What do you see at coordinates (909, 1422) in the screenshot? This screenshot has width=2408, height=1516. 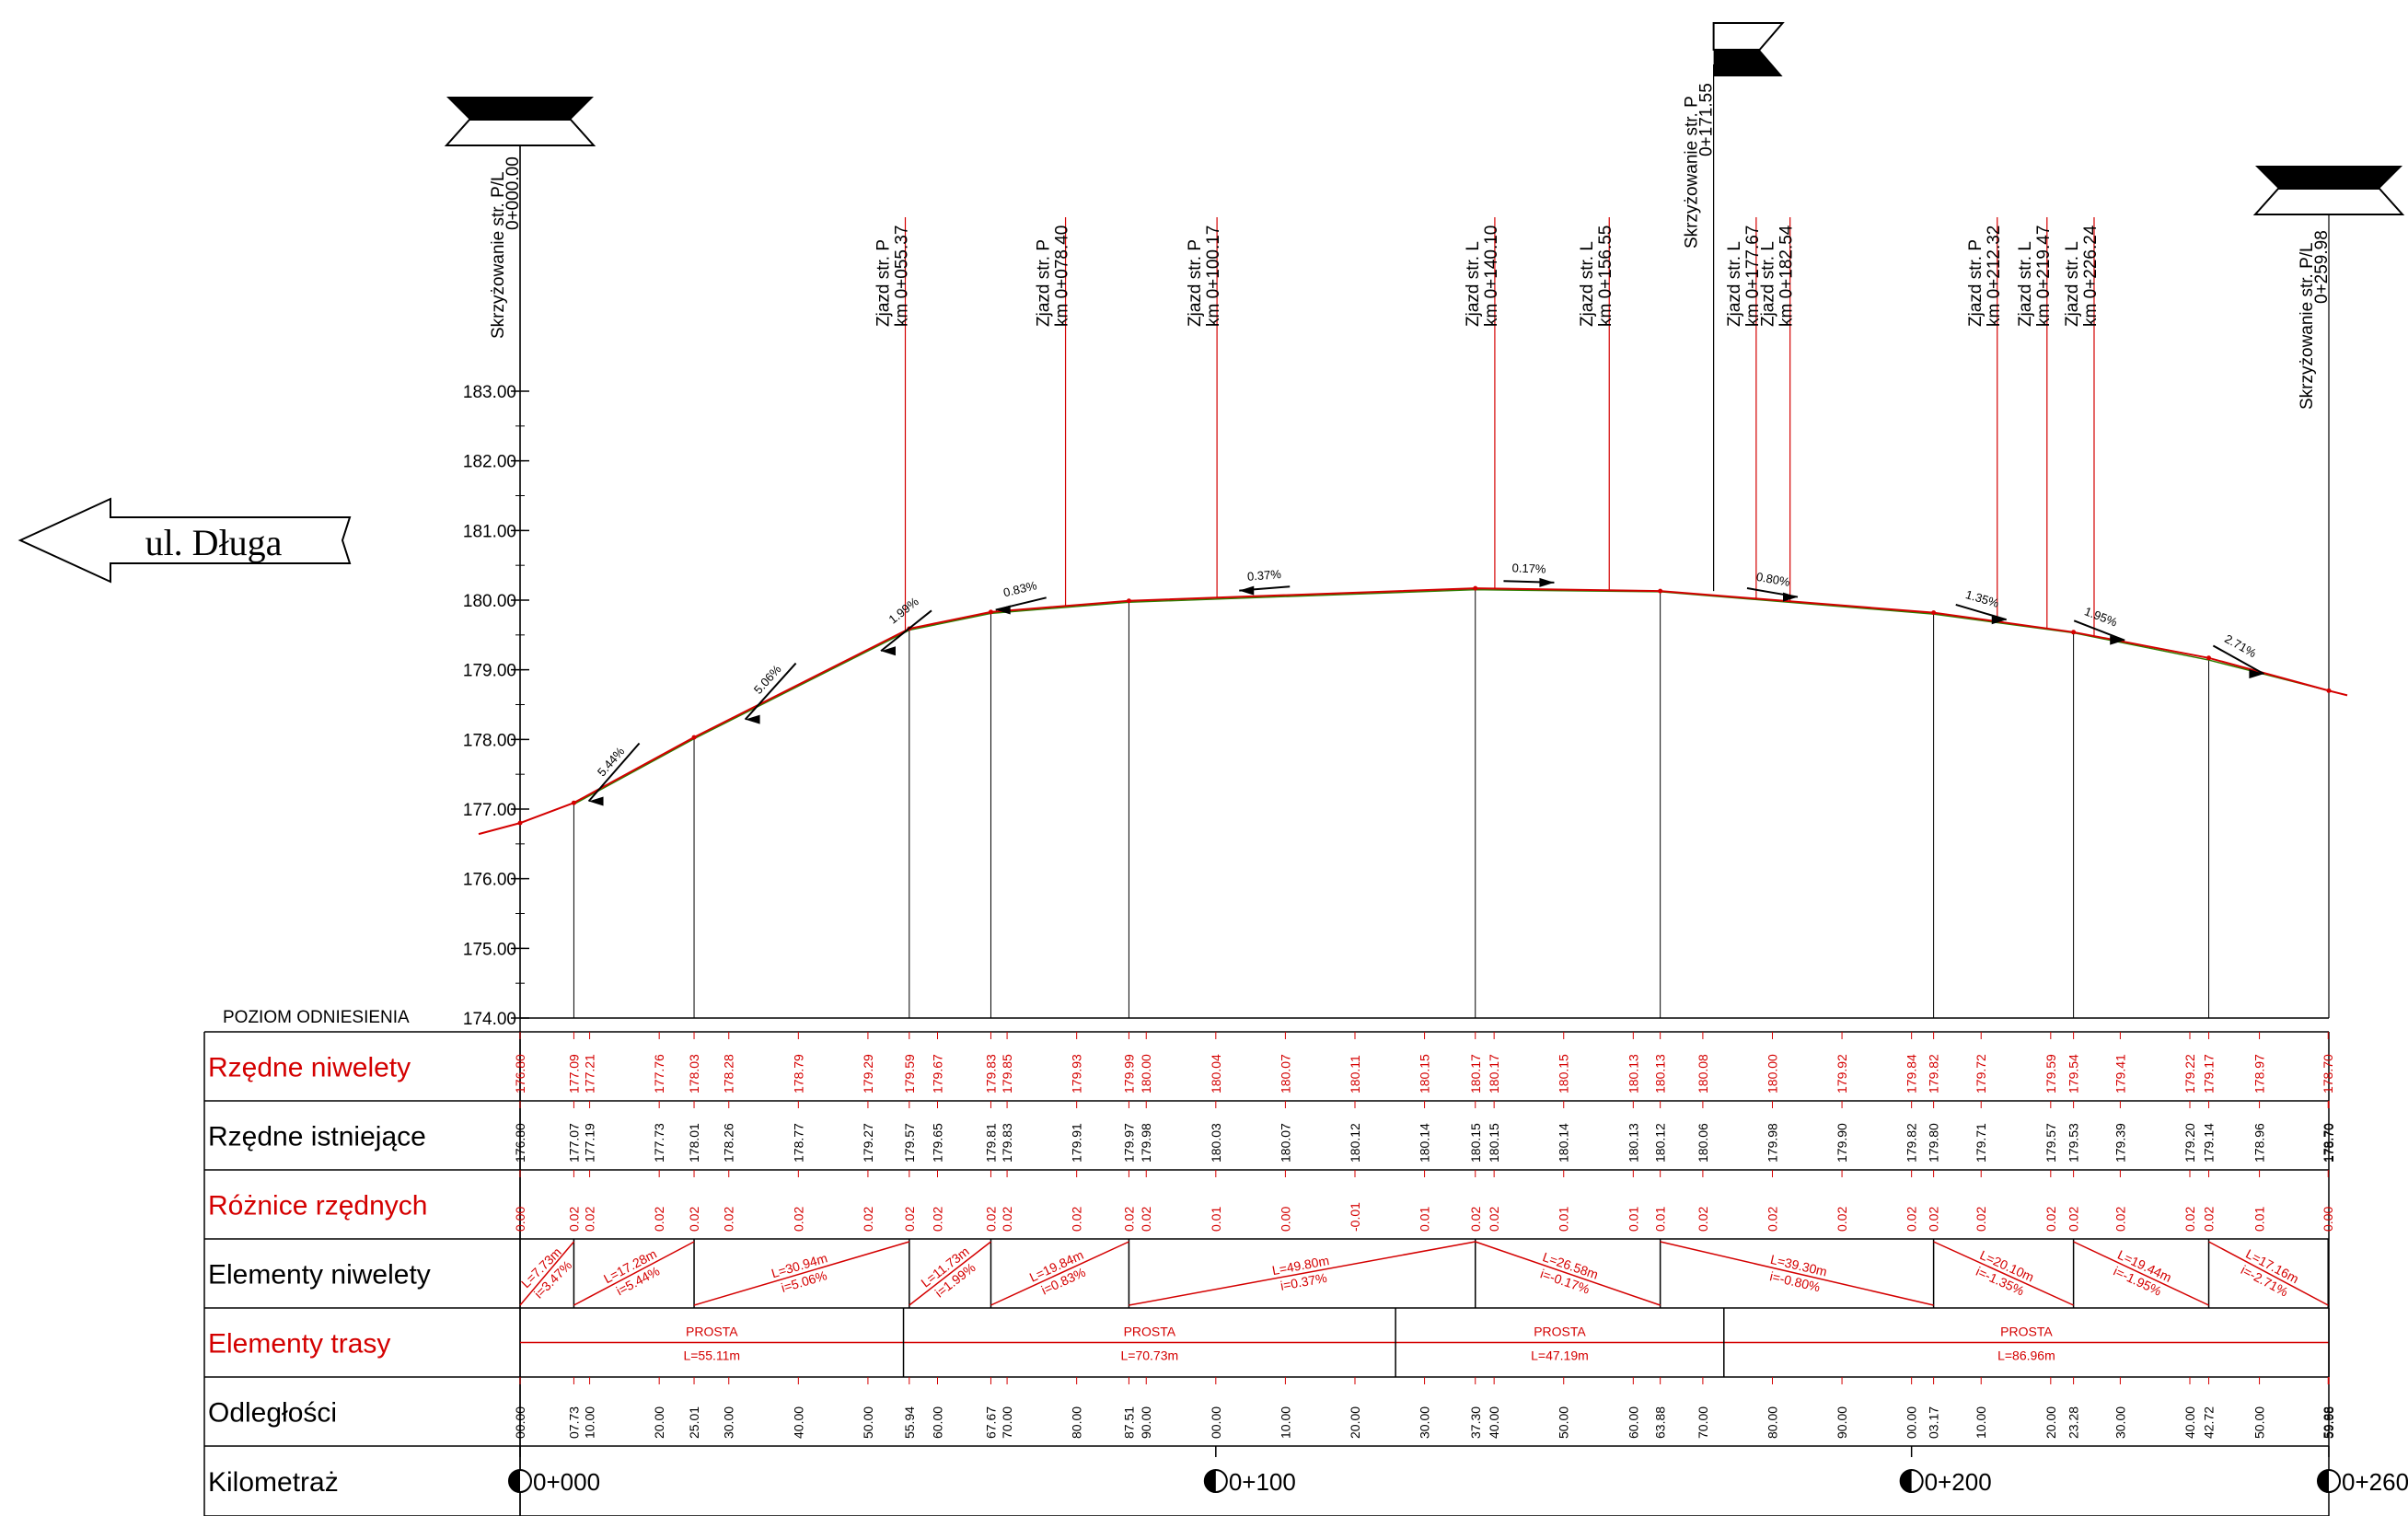 I see `table-cell-value: 55.94` at bounding box center [909, 1422].